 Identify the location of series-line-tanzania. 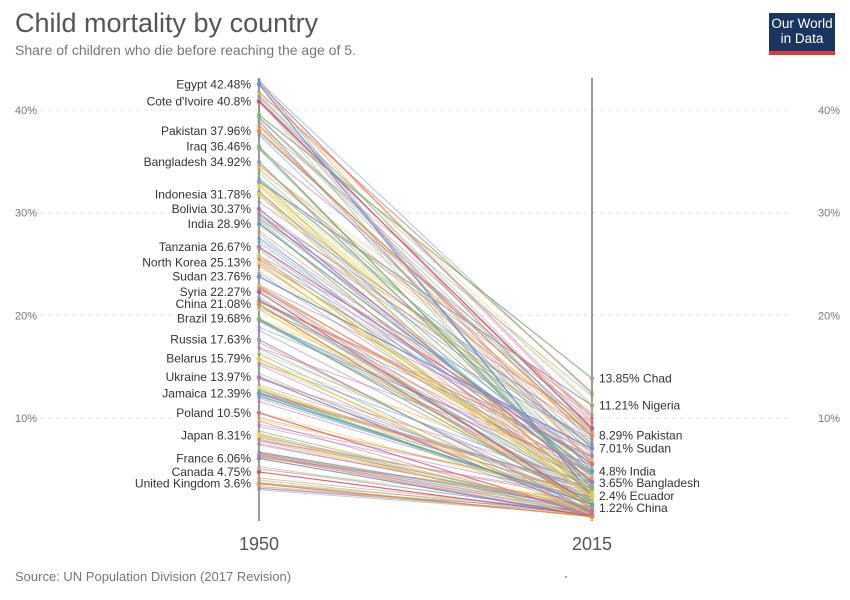
(425, 355).